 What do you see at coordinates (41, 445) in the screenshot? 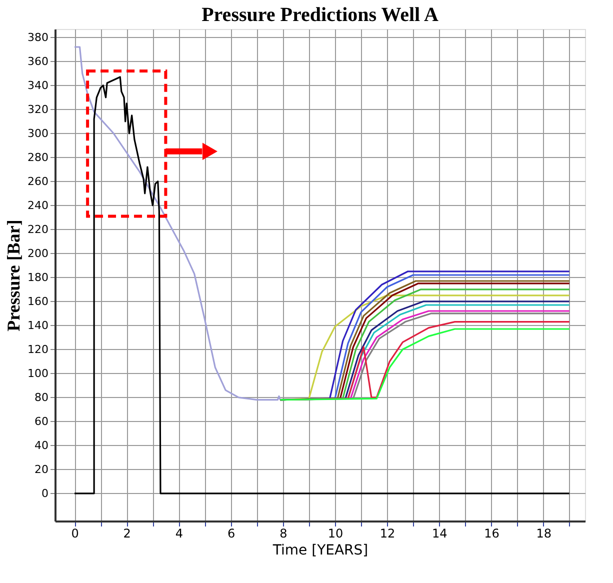
I see `y-tick-label: 40` at bounding box center [41, 445].